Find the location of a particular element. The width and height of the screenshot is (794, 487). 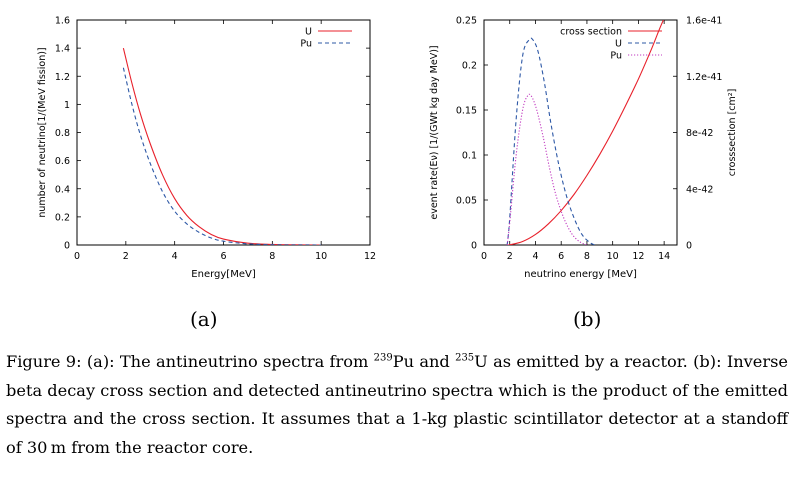

y2-tick-label: 1.6e-41 is located at coordinates (704, 21).